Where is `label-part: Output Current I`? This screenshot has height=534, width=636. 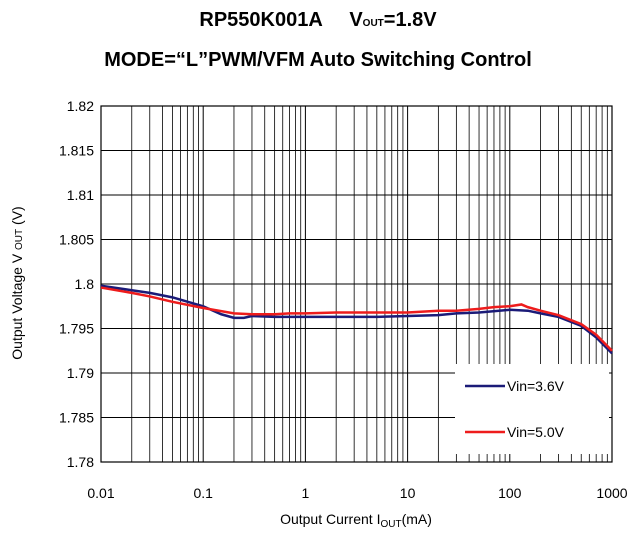
label-part: Output Current I is located at coordinates (330, 519).